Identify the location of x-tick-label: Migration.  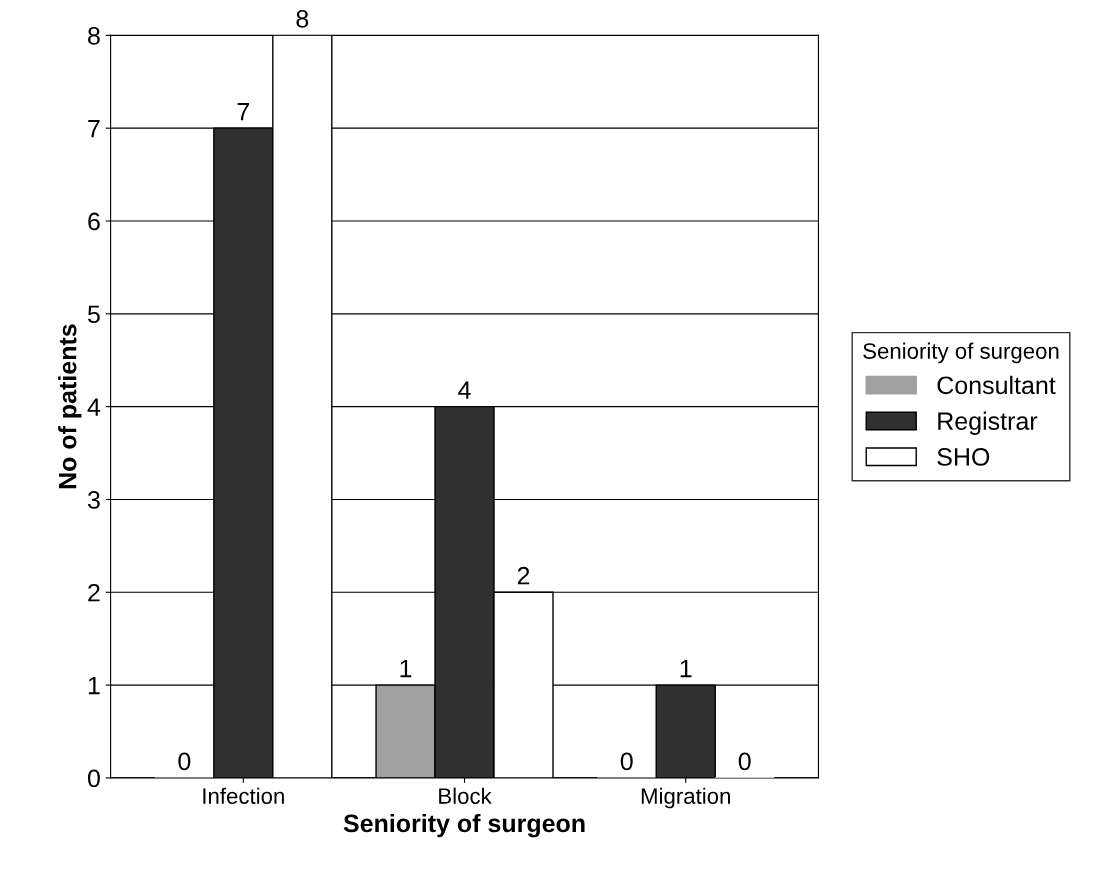
(685, 798).